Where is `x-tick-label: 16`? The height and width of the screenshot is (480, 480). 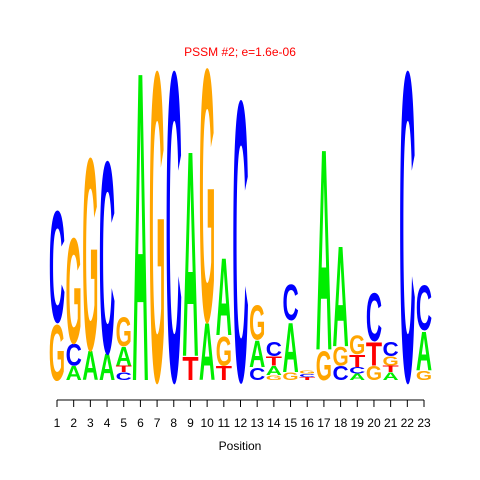
x-tick-label: 16 is located at coordinates (308, 423).